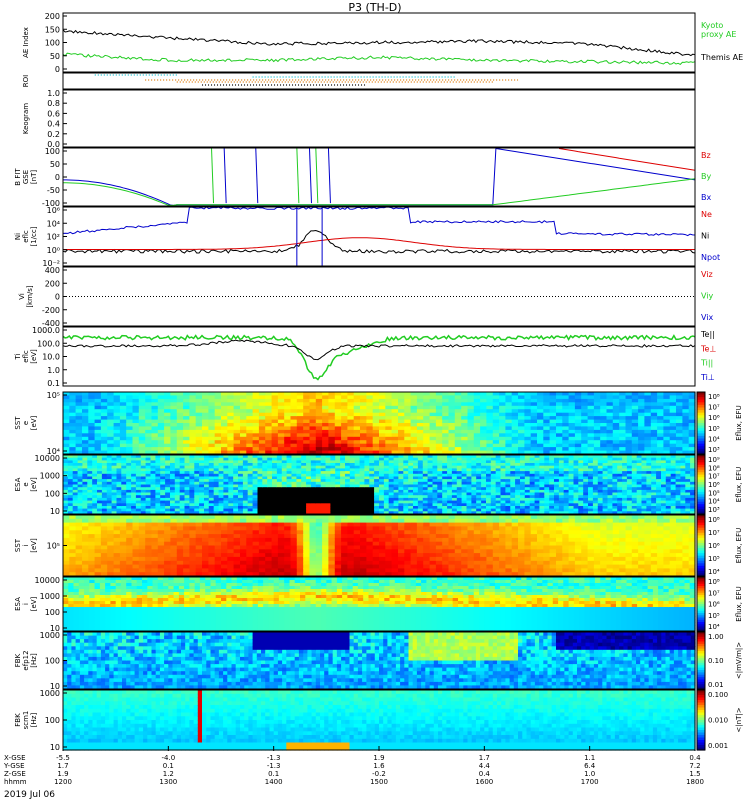  Describe the element at coordinates (47, 458) in the screenshot. I see `ytick-label: 10000` at that location.